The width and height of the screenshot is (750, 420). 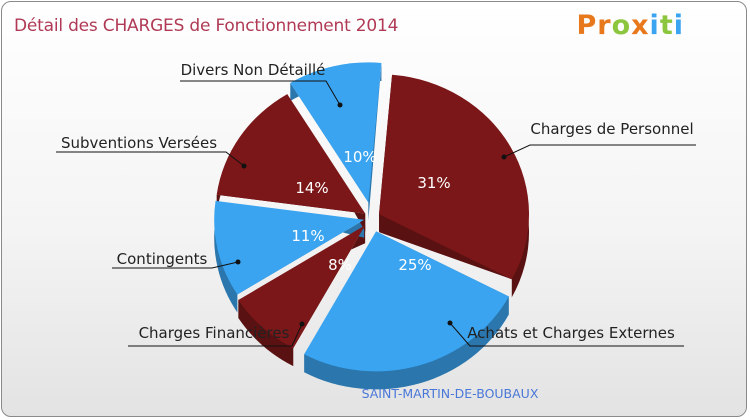 I want to click on logo-letter: r, so click(x=604, y=25).